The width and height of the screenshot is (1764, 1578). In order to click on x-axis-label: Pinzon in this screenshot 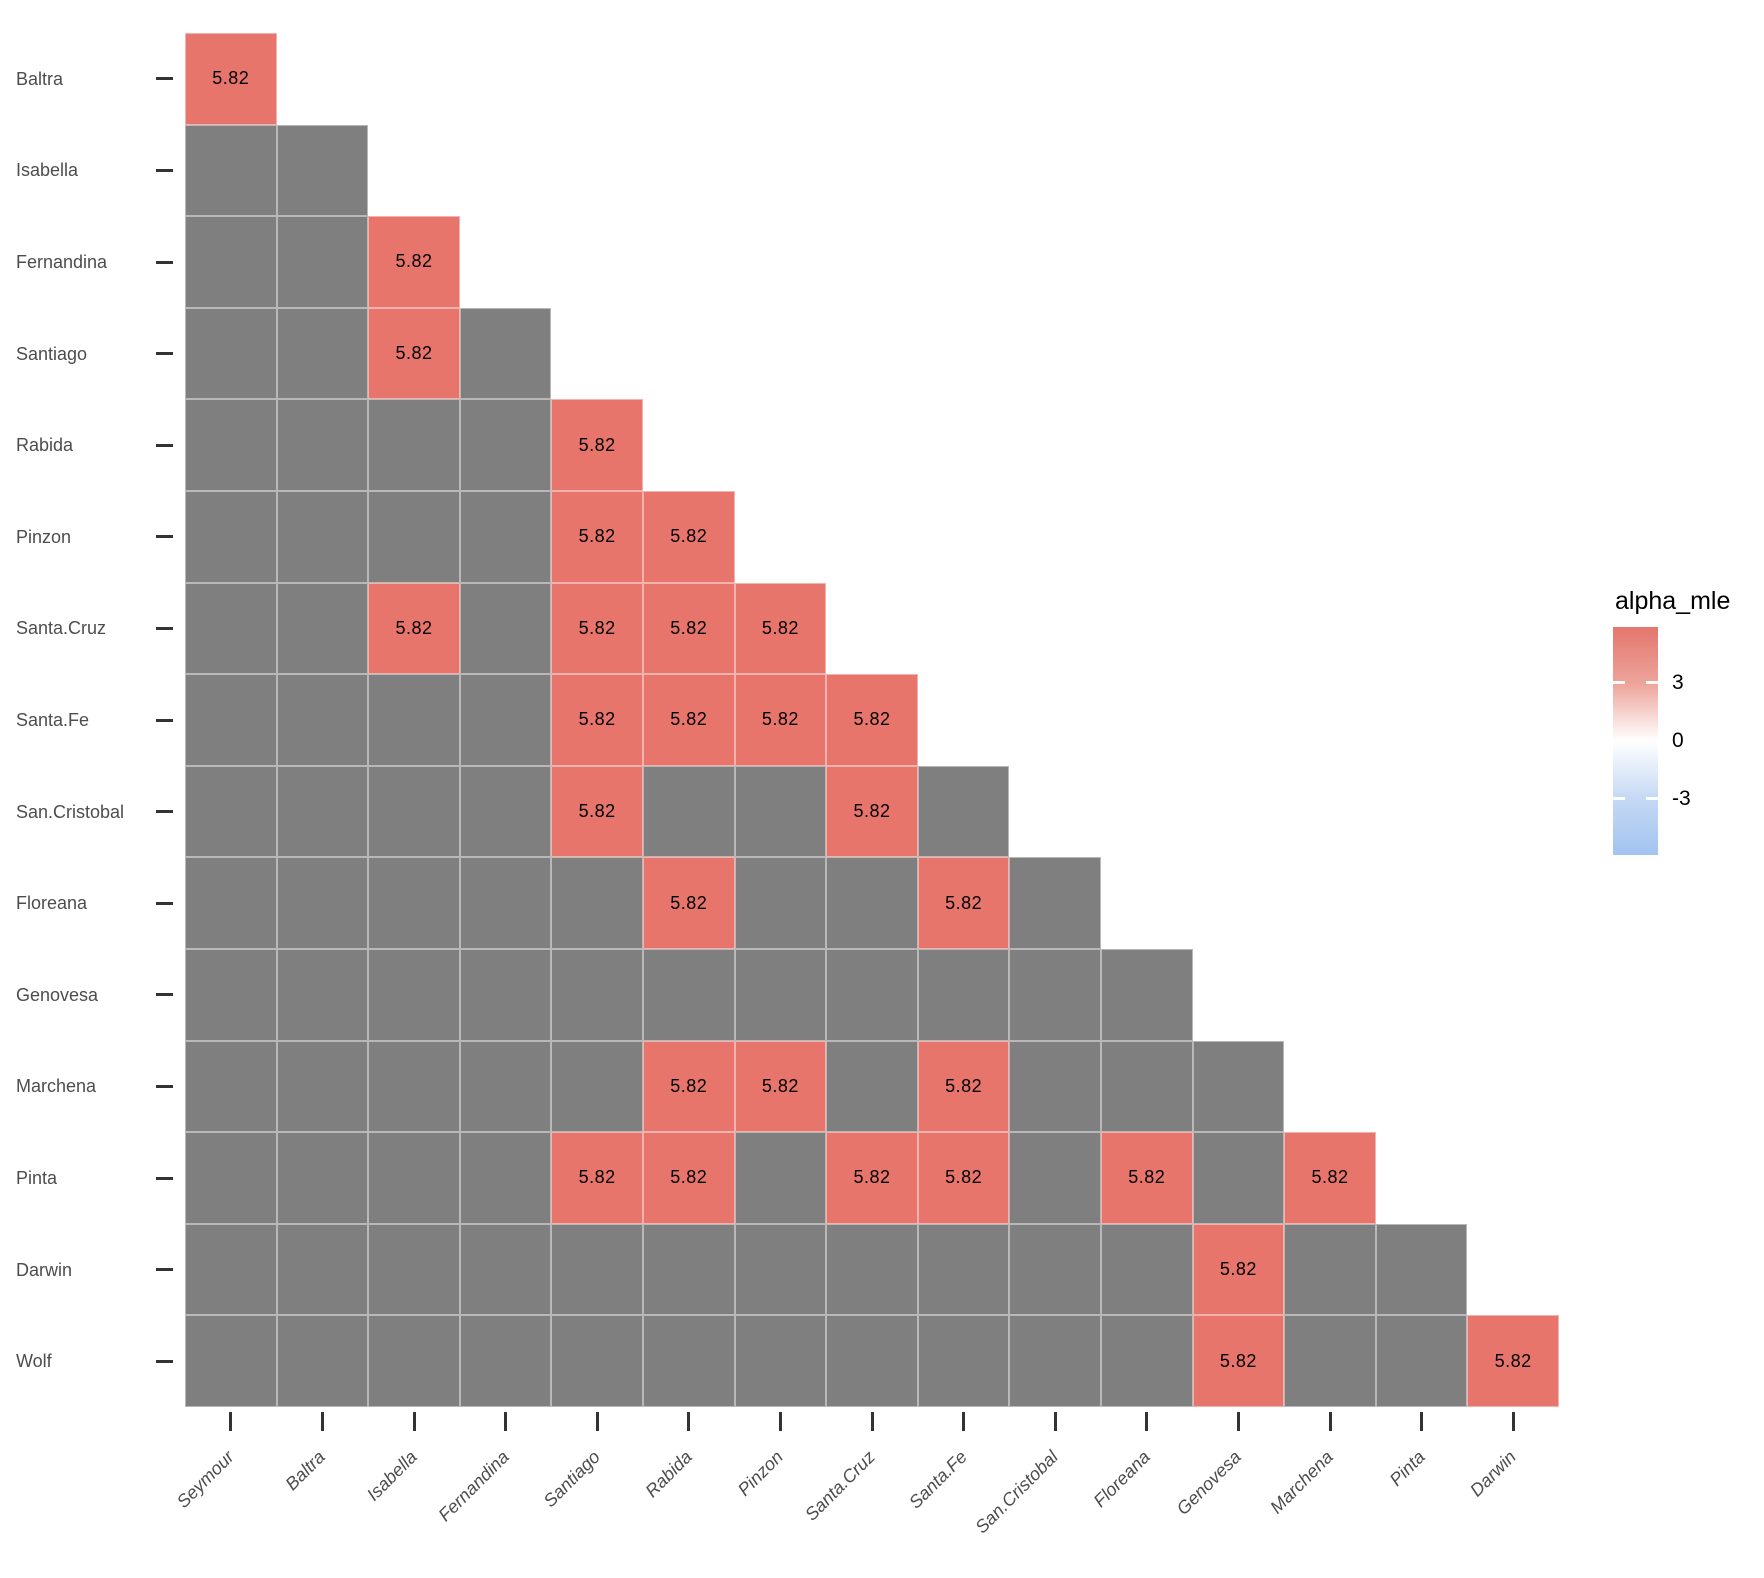, I will do `click(761, 1473)`.